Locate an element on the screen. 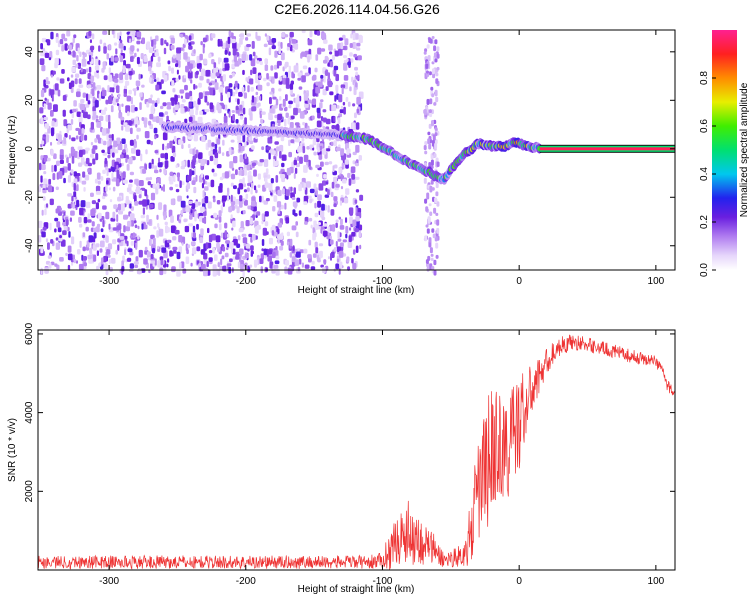 Image resolution: width=750 pixels, height=600 pixels. x-tick-label: 0 is located at coordinates (519, 281).